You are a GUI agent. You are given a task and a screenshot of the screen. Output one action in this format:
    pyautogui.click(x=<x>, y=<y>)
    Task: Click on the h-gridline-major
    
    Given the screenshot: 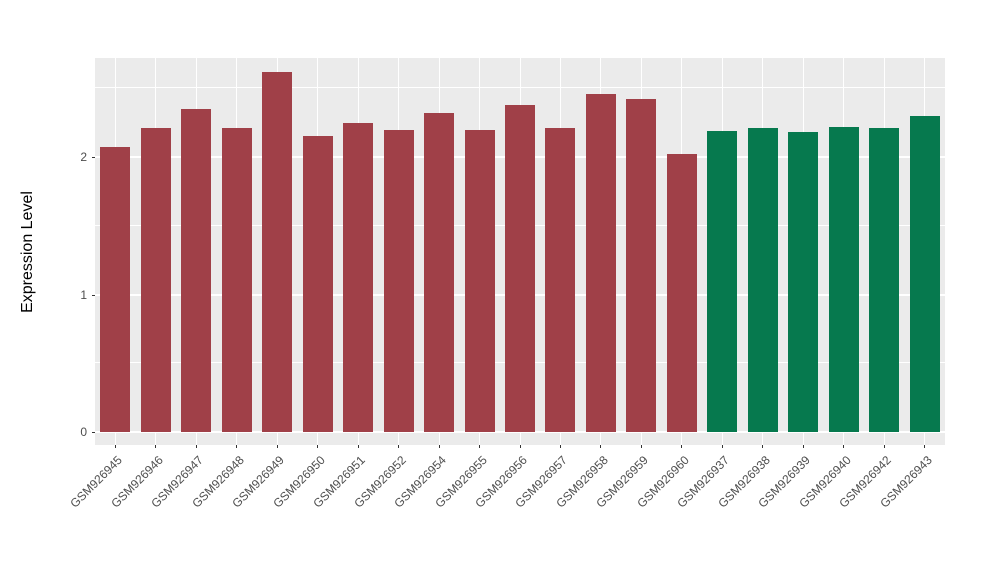 What is the action you would take?
    pyautogui.click(x=520, y=432)
    